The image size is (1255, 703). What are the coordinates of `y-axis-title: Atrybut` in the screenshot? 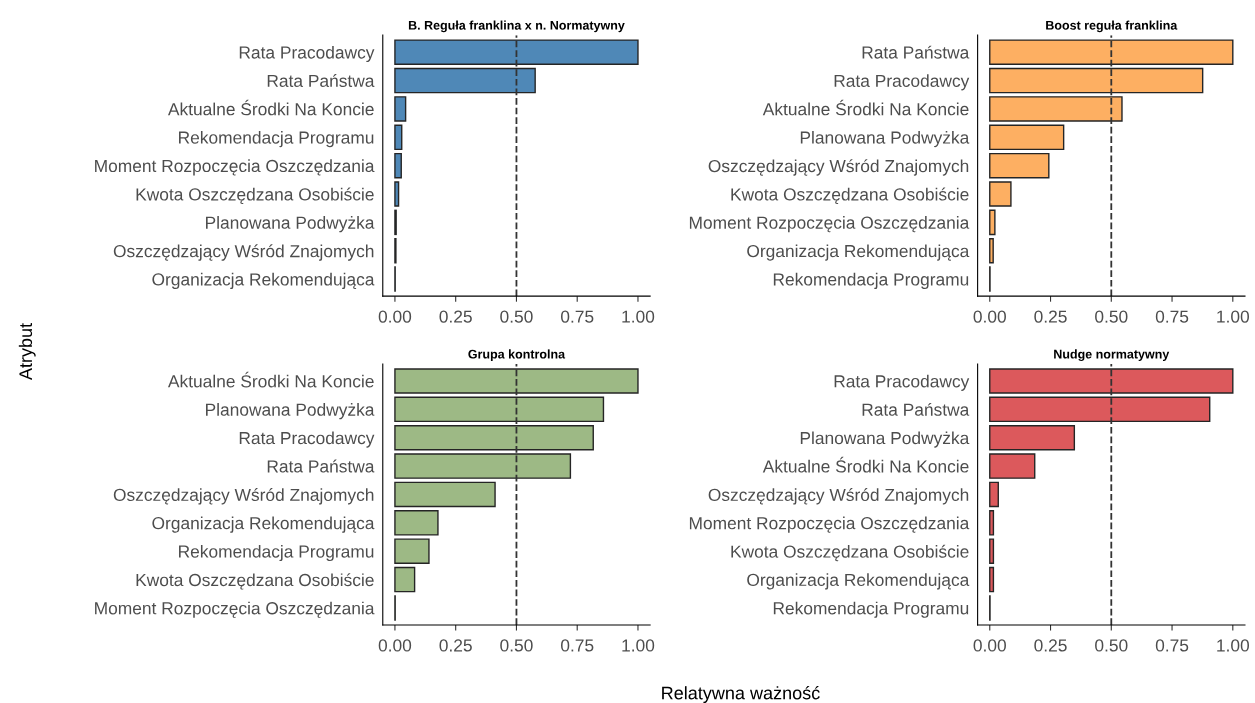 It's located at (27, 352).